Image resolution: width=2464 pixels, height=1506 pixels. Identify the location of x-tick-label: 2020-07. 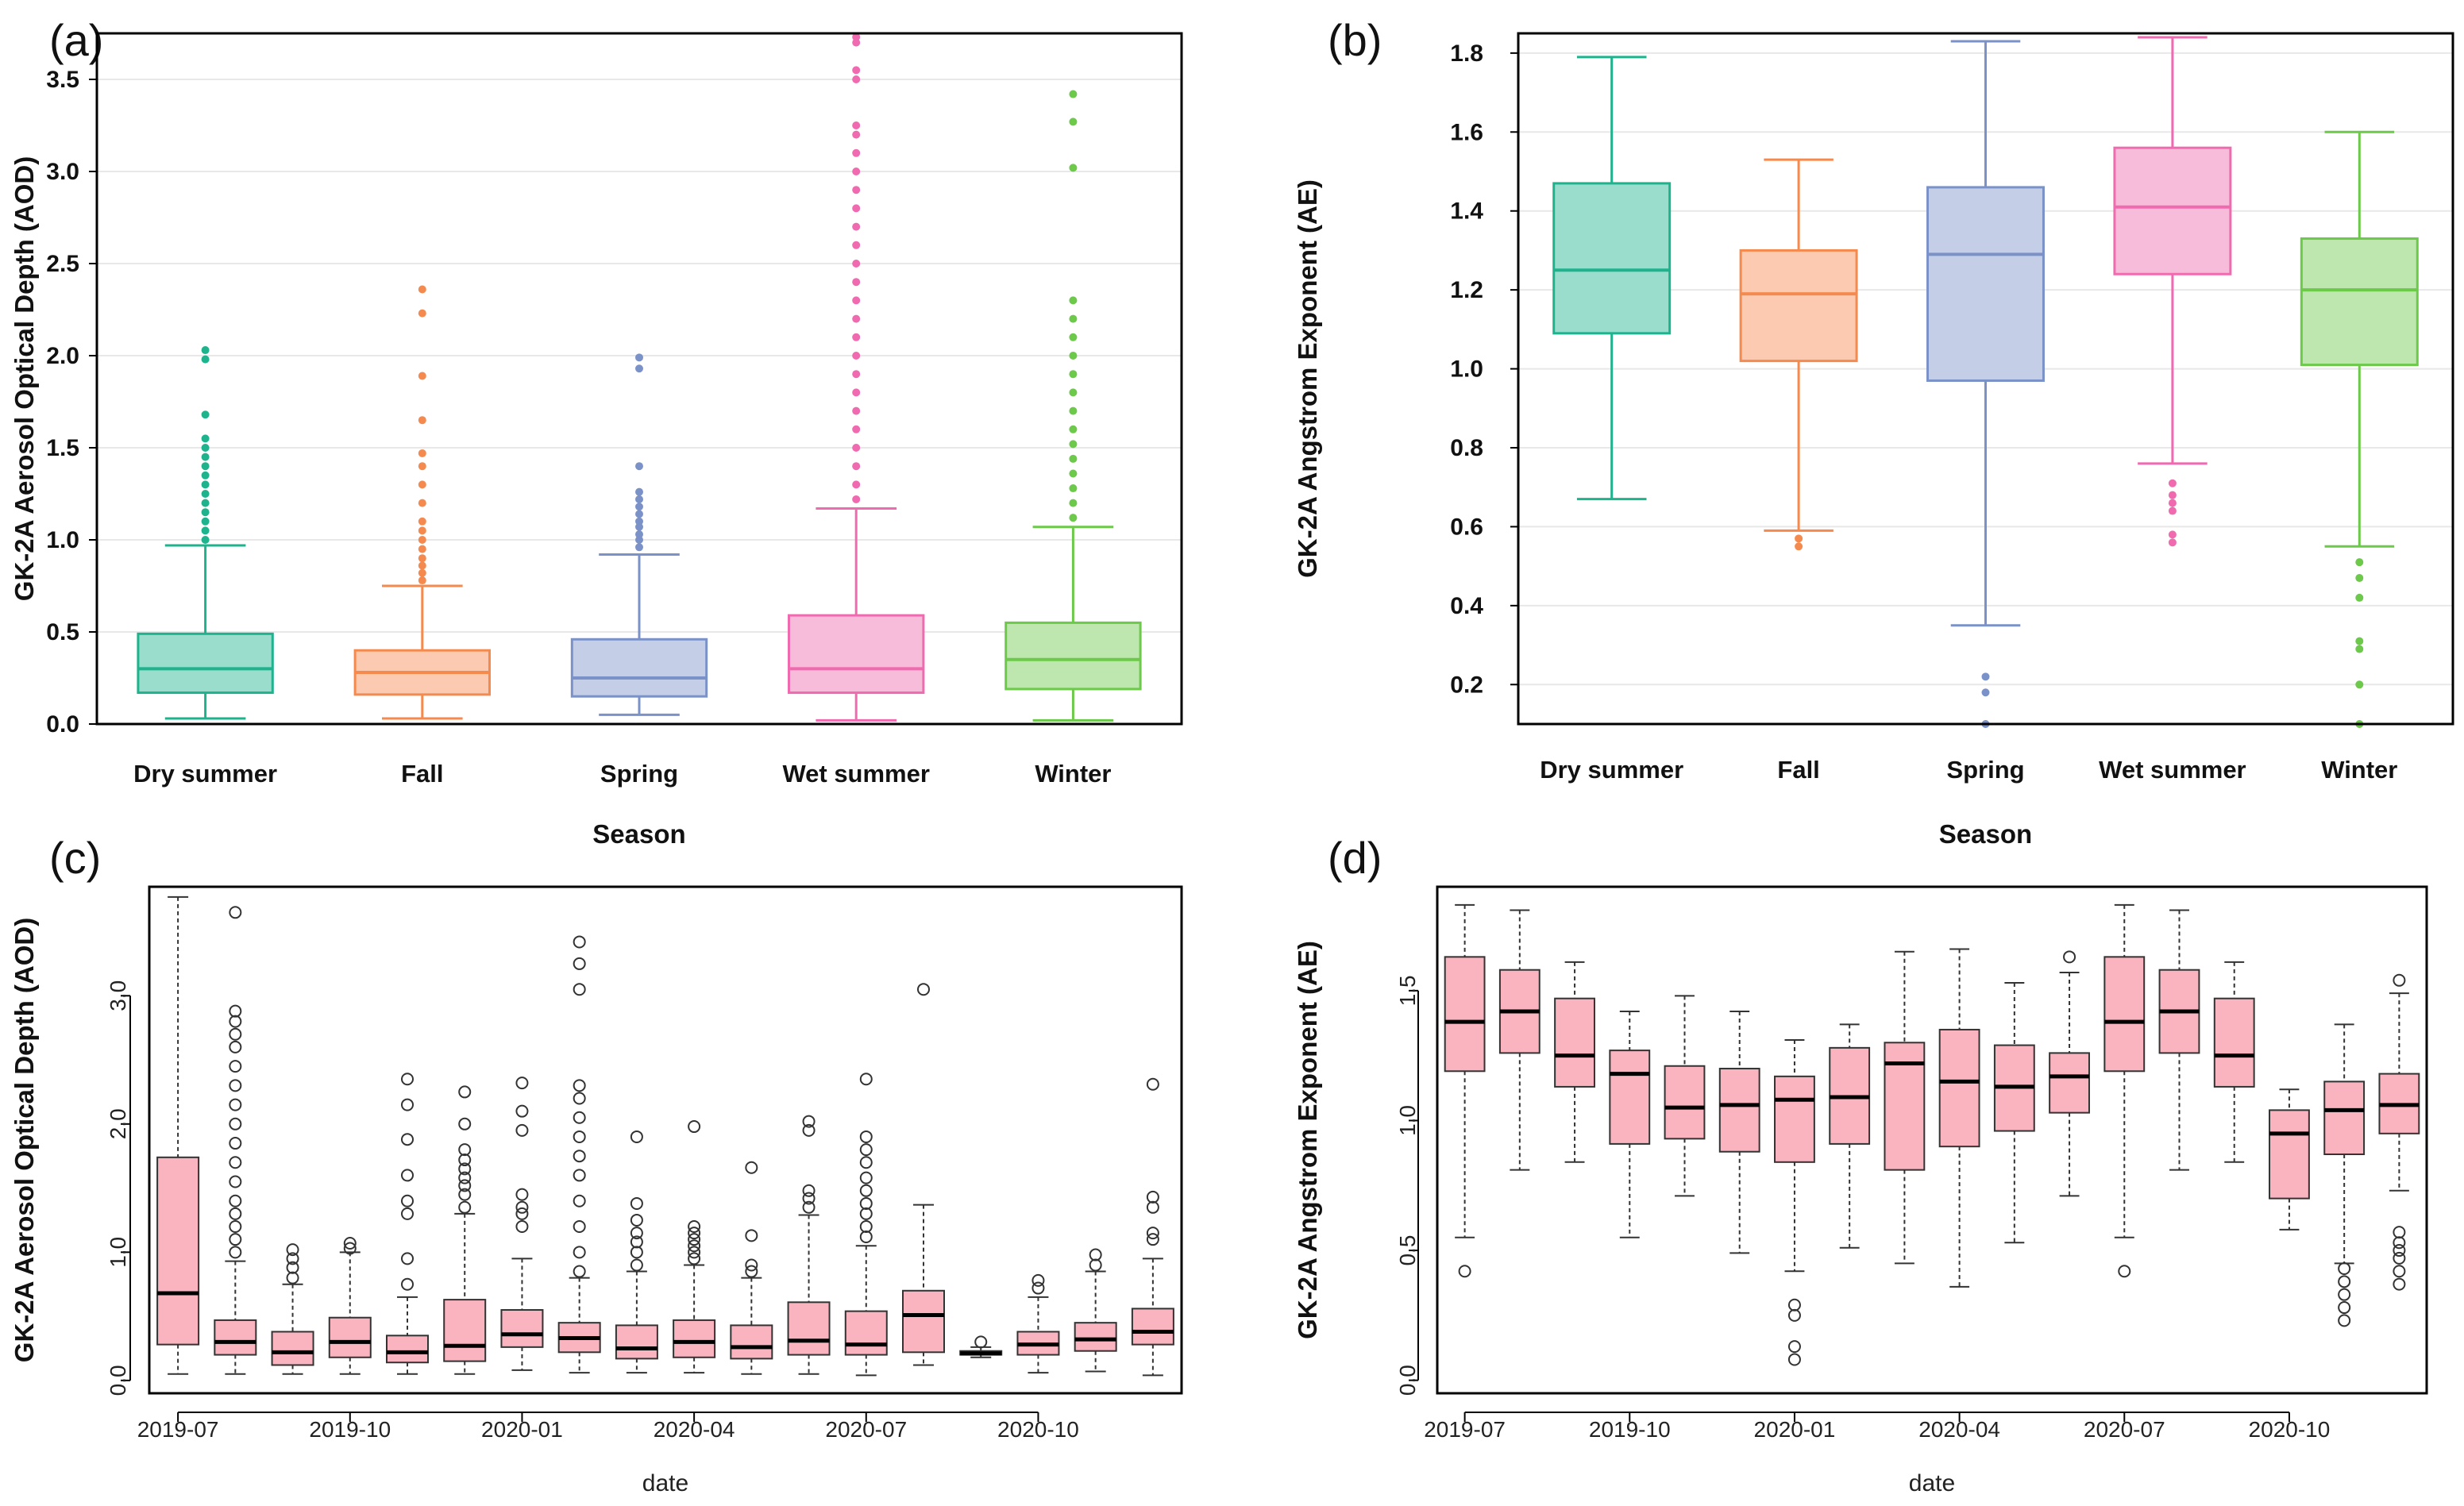
(866, 1429).